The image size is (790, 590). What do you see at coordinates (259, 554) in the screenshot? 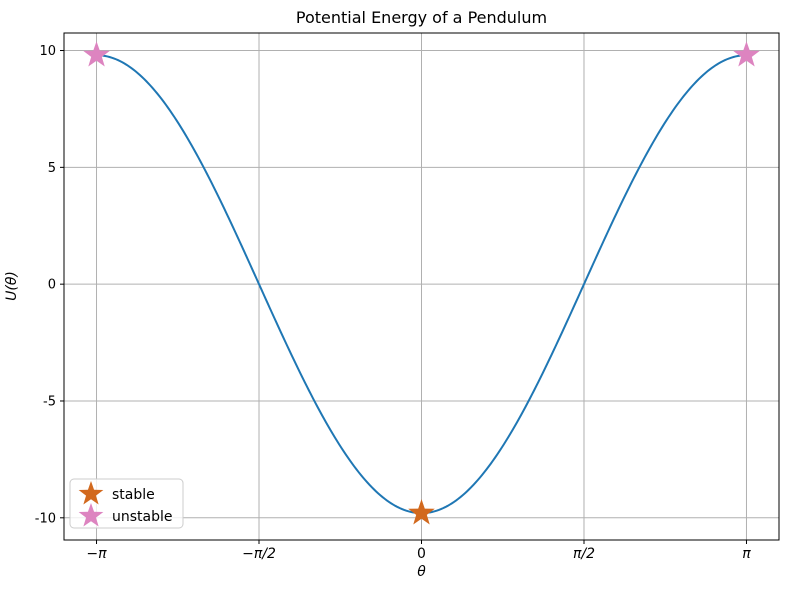
I see `x-tick-label-neg-half-pi: −π/2` at bounding box center [259, 554].